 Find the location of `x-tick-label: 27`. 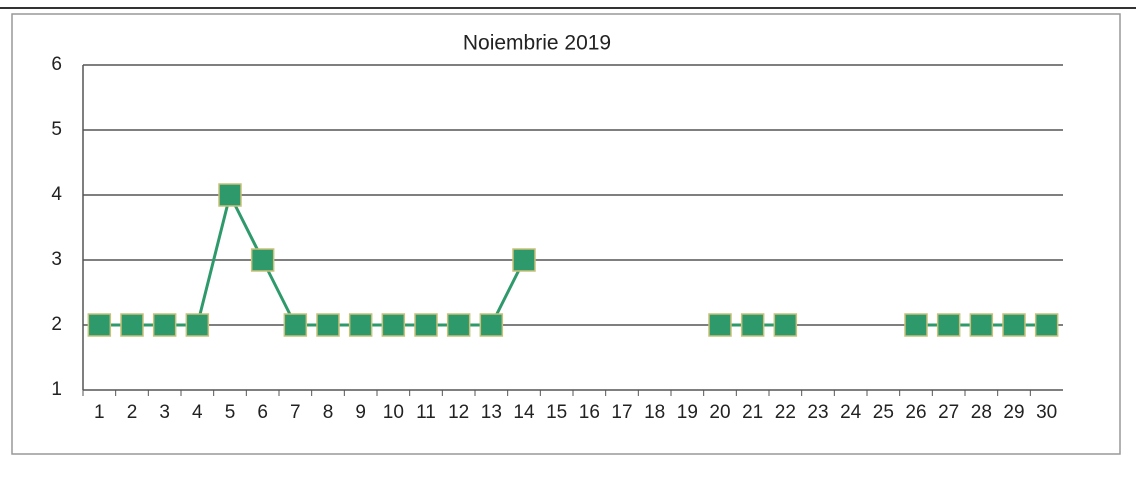

x-tick-label: 27 is located at coordinates (948, 412).